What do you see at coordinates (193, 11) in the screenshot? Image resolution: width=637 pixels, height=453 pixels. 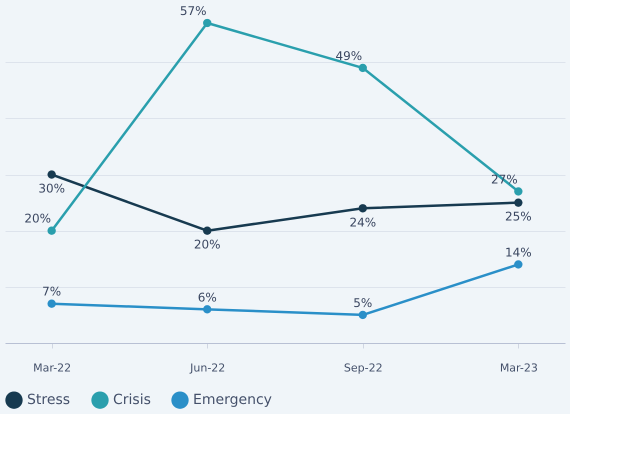 I see `data-label: 57%` at bounding box center [193, 11].